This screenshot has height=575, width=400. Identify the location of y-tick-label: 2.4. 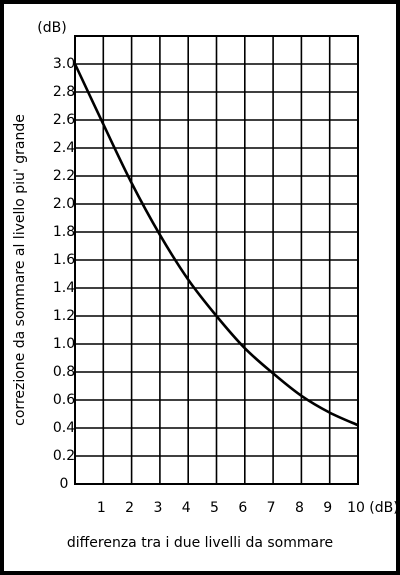
(64, 148).